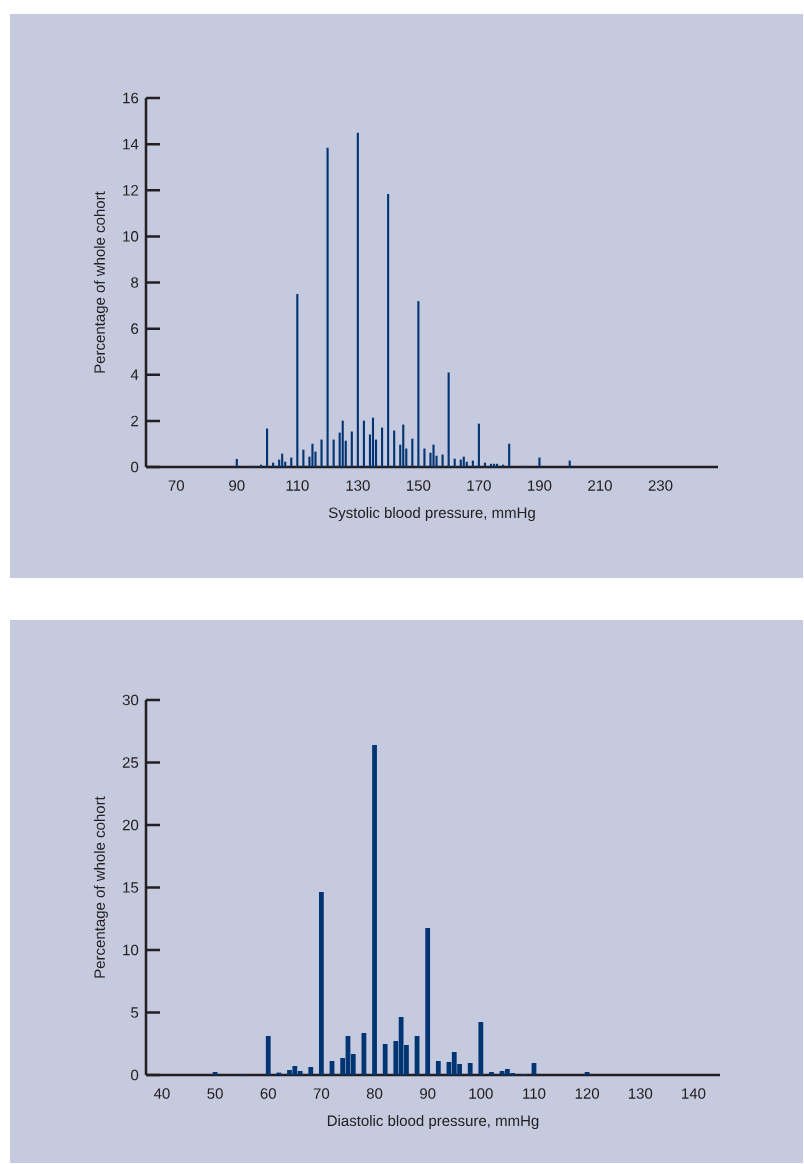 The width and height of the screenshot is (804, 1164). Describe the element at coordinates (161, 1093) in the screenshot. I see `x-tick-label: 40` at that location.